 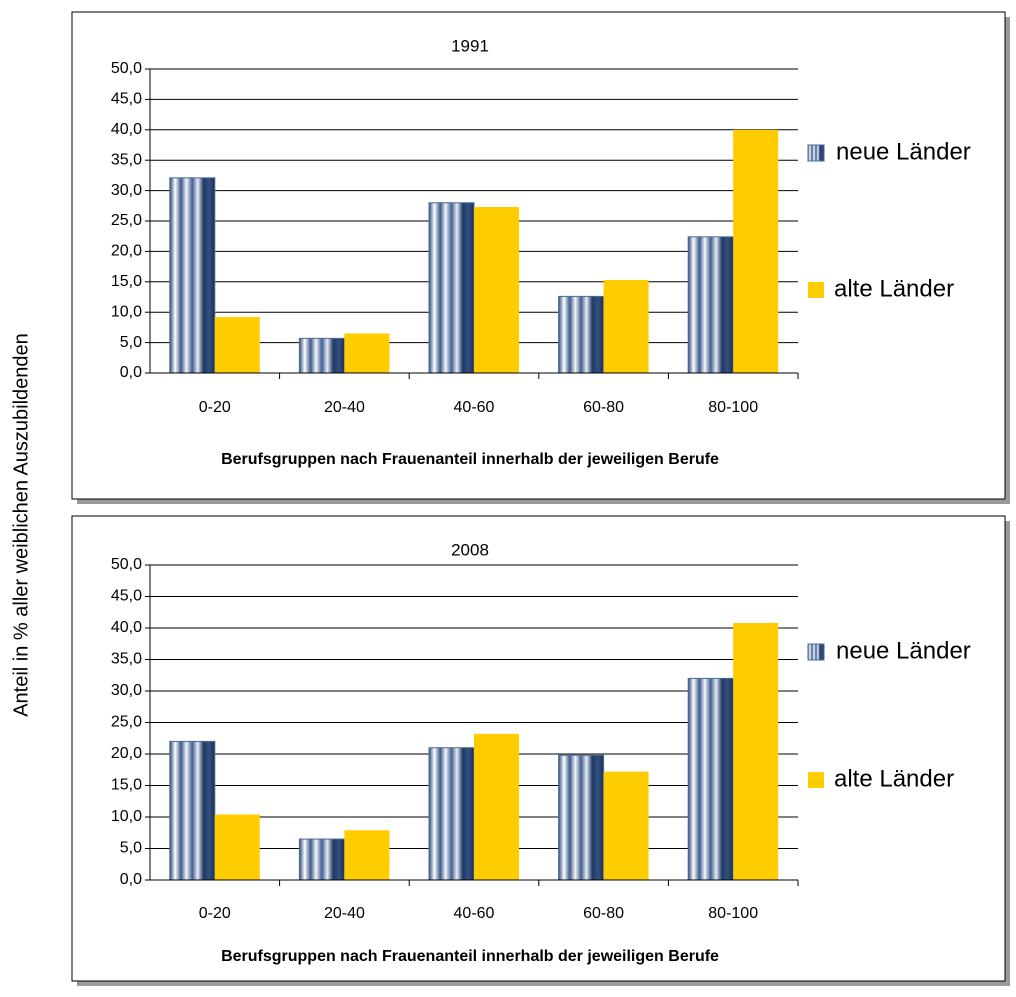 I want to click on chart-title: 1991, so click(x=470, y=45).